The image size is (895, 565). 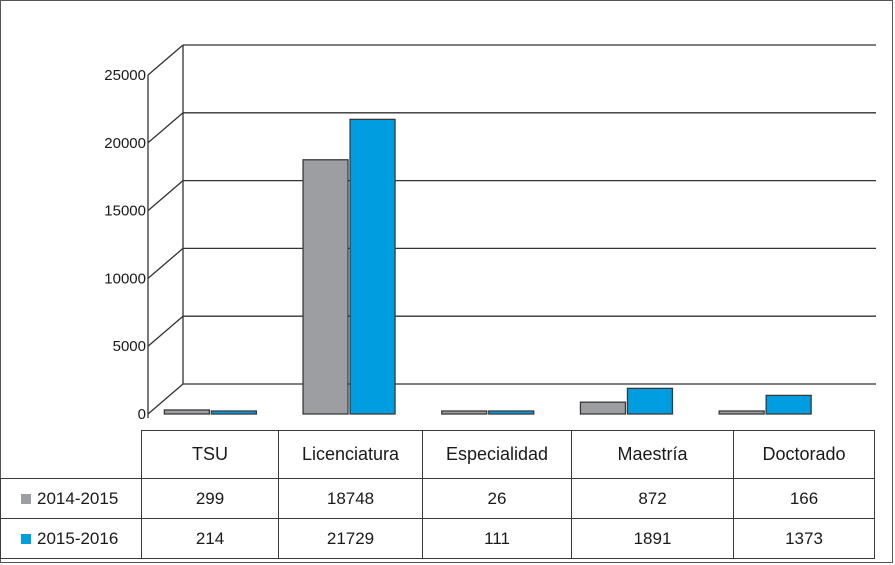 What do you see at coordinates (129, 346) in the screenshot?
I see `y-tick-label: 5000` at bounding box center [129, 346].